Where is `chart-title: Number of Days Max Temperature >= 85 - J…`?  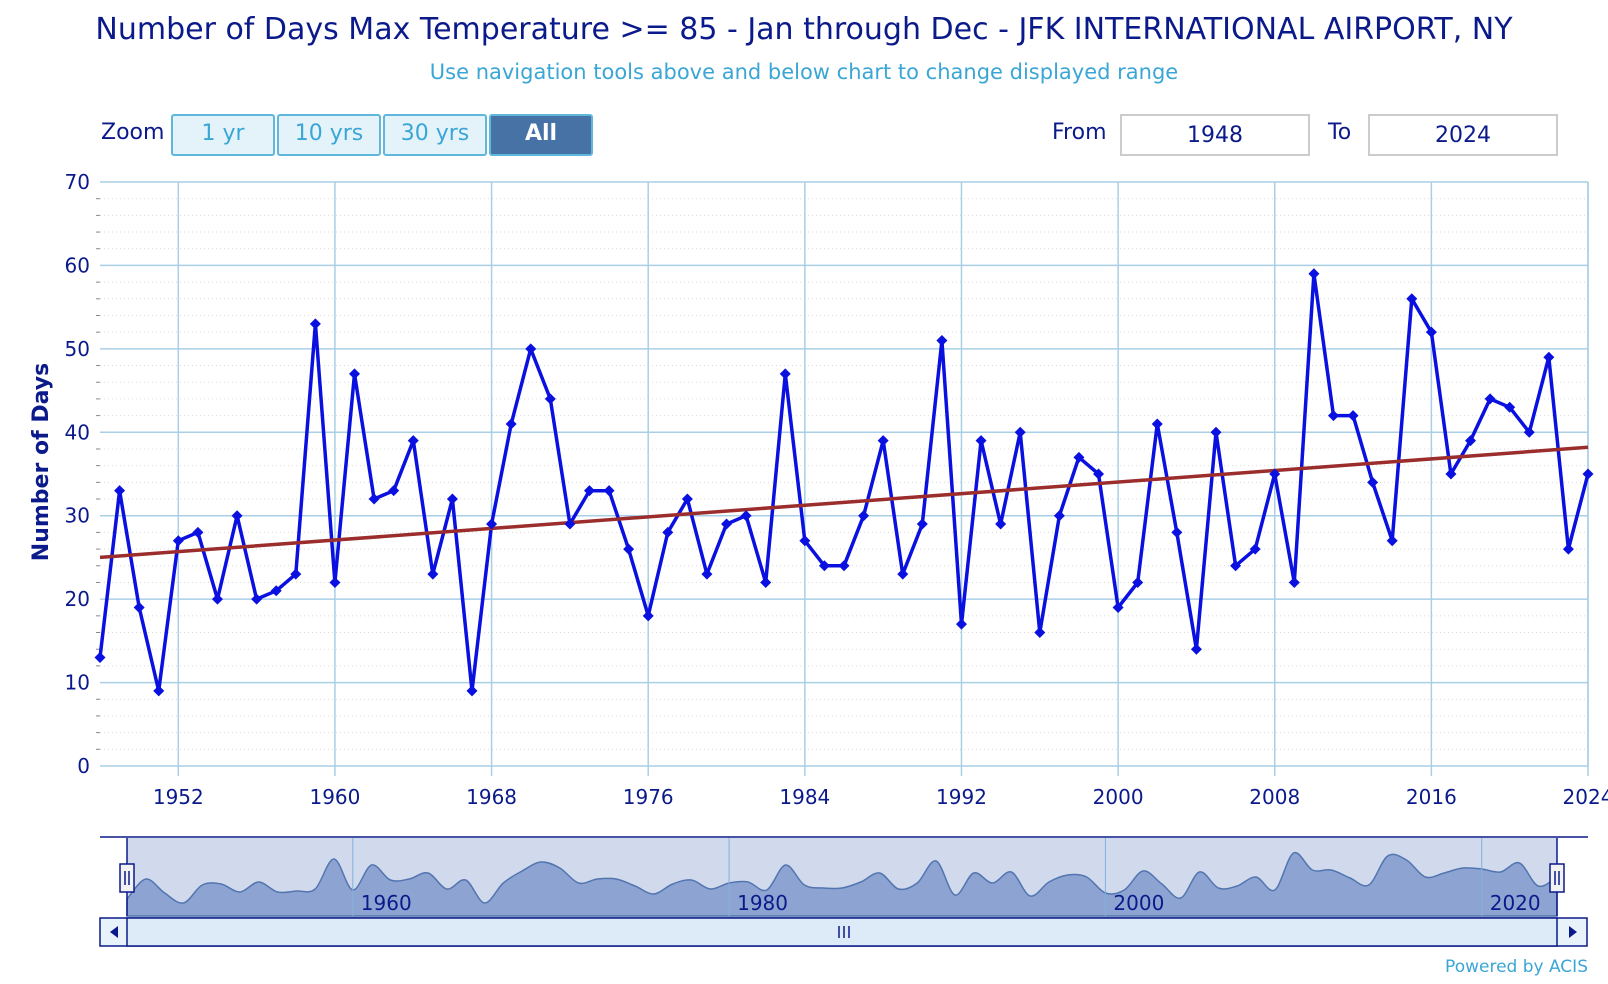
chart-title: Number of Days Max Temperature >= 85 - J… is located at coordinates (804, 29).